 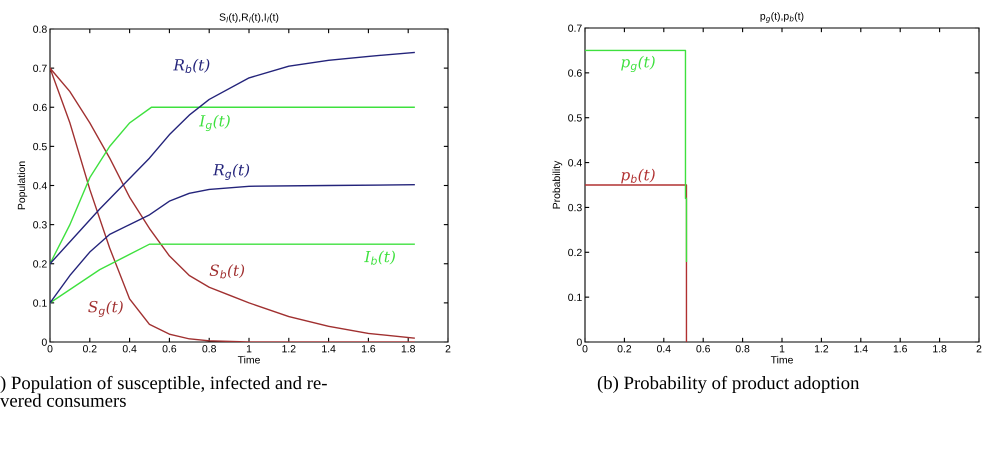 I want to click on y-tick-label: 0.8, so click(x=40, y=29).